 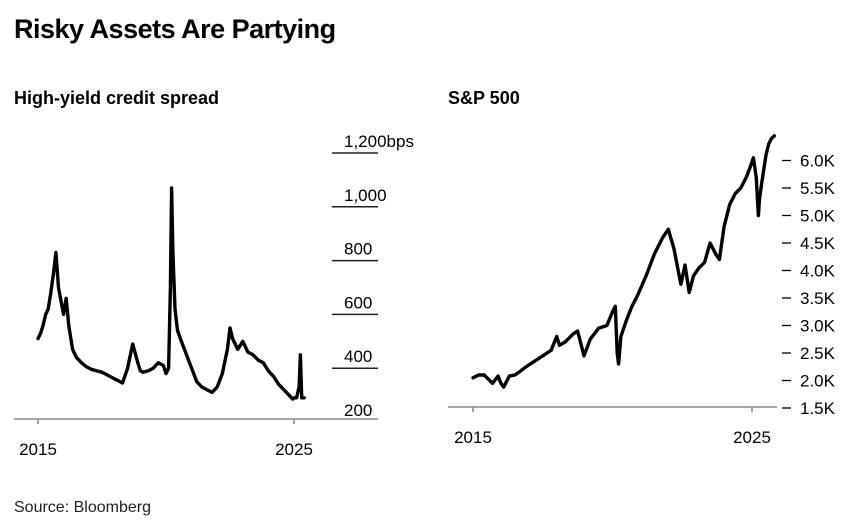 What do you see at coordinates (818, 216) in the screenshot?
I see `sp500-y-label: 5.0K` at bounding box center [818, 216].